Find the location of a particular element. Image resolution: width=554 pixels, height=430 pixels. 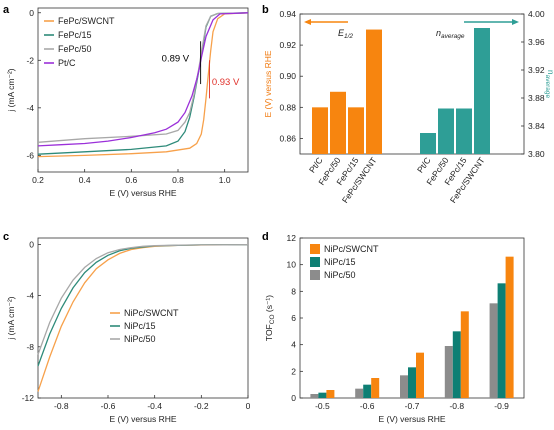

panel-label-d: d is located at coordinates (265, 237).